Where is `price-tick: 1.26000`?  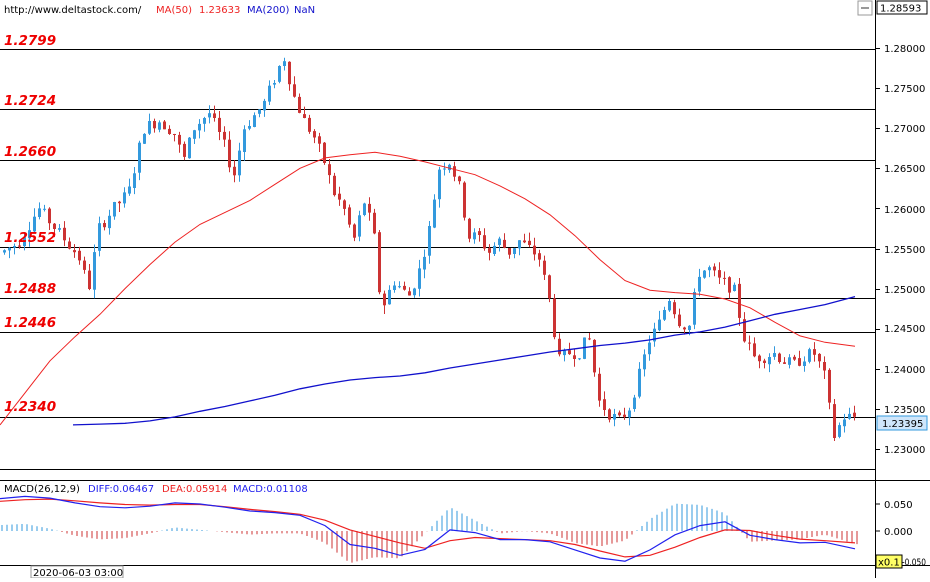 price-tick: 1.26000 is located at coordinates (904, 210).